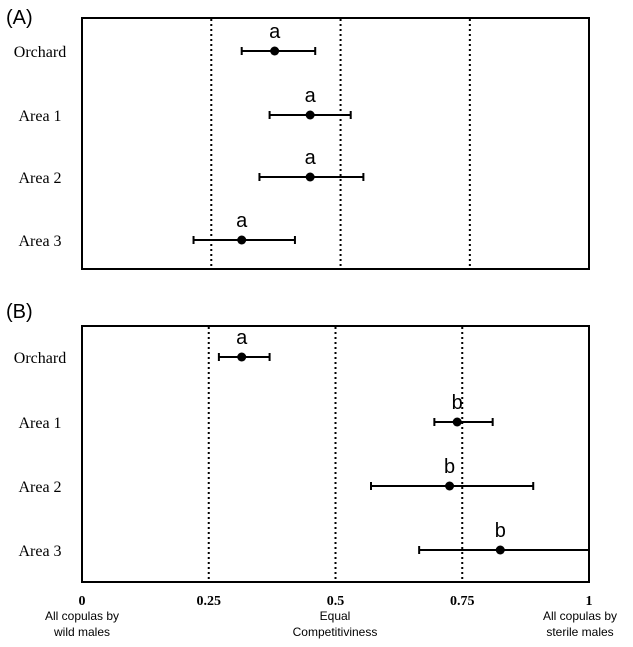  Describe the element at coordinates (335, 632) in the screenshot. I see `annotation-equal-line2: Competitiviness` at that location.